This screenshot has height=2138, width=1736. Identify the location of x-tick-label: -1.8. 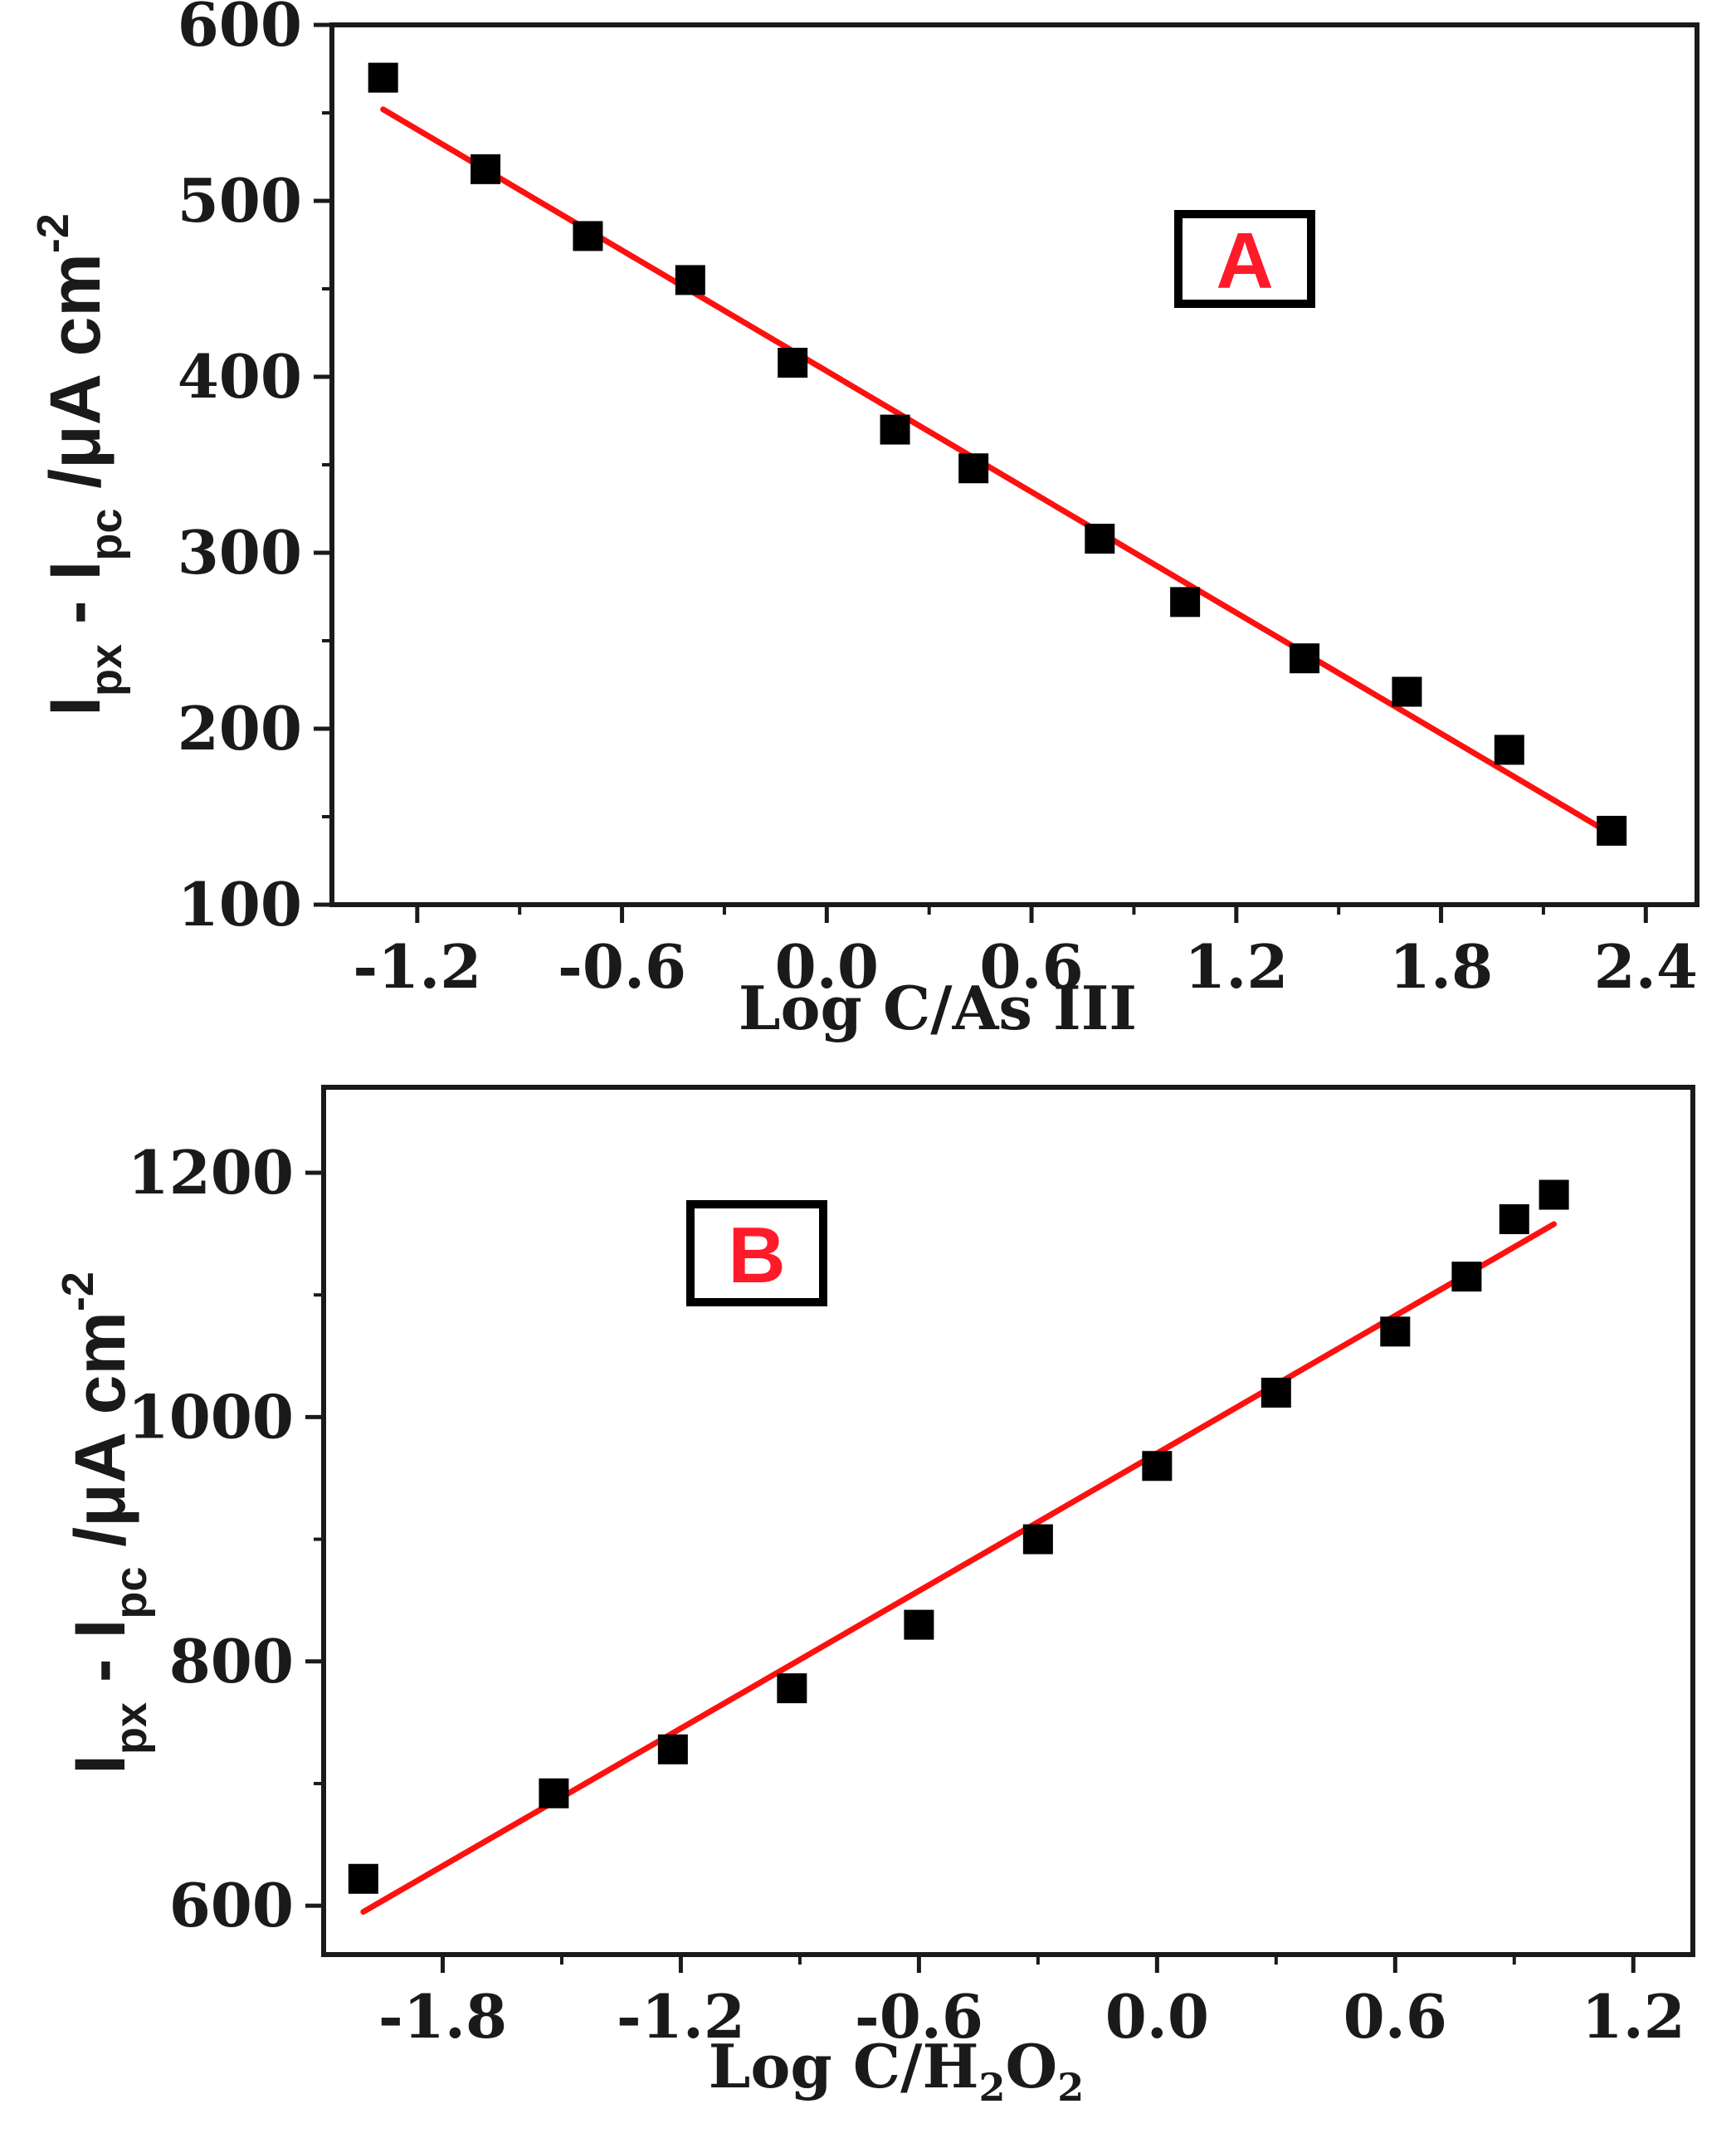
(442, 2016).